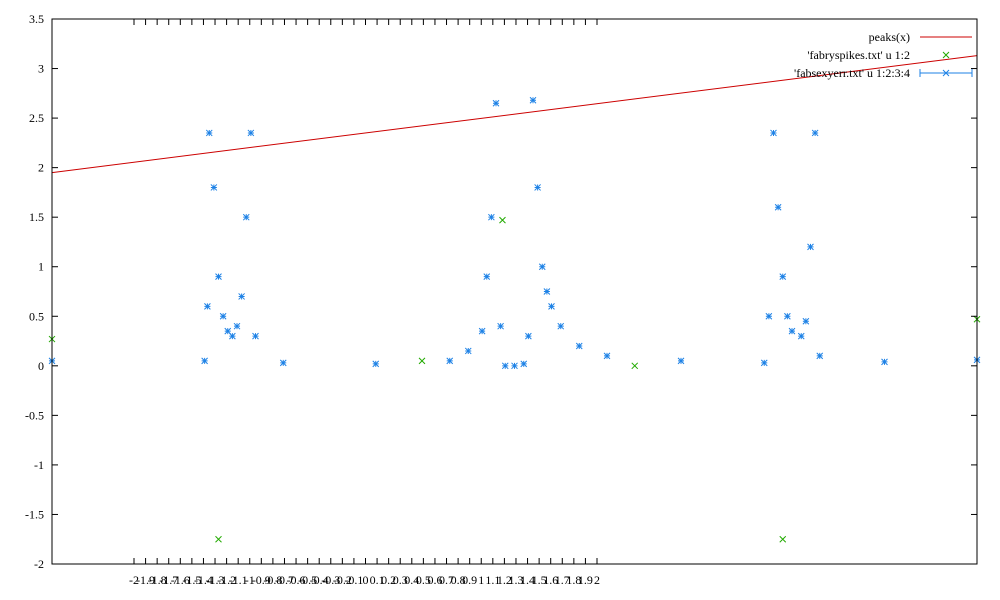  Describe the element at coordinates (585, 580) in the screenshot. I see `x-tick-label: 1.9` at that location.